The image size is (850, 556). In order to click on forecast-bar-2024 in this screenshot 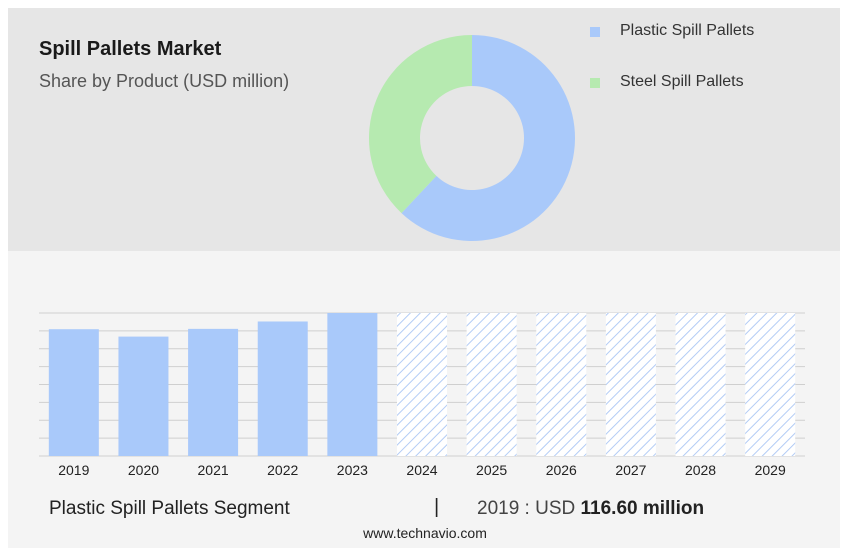, I will do `click(422, 384)`.